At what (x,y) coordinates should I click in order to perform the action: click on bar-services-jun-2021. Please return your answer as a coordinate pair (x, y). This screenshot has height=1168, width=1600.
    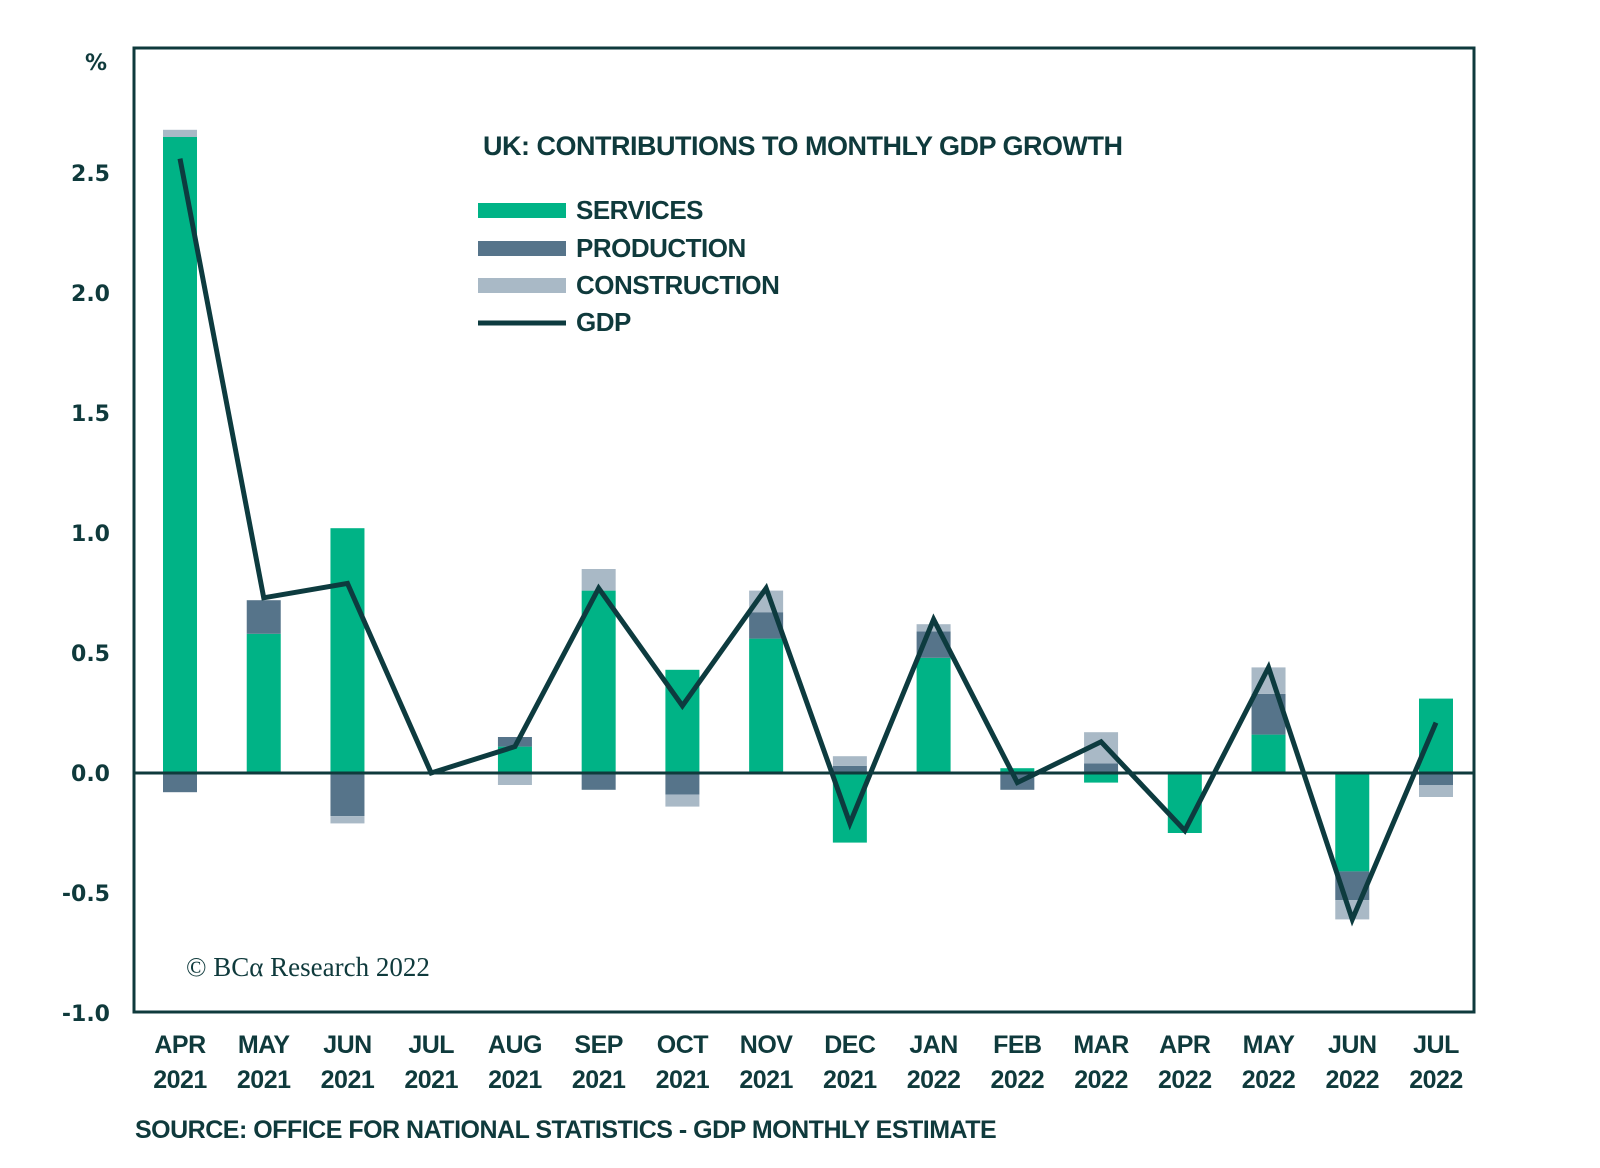
    Looking at the image, I should click on (347, 650).